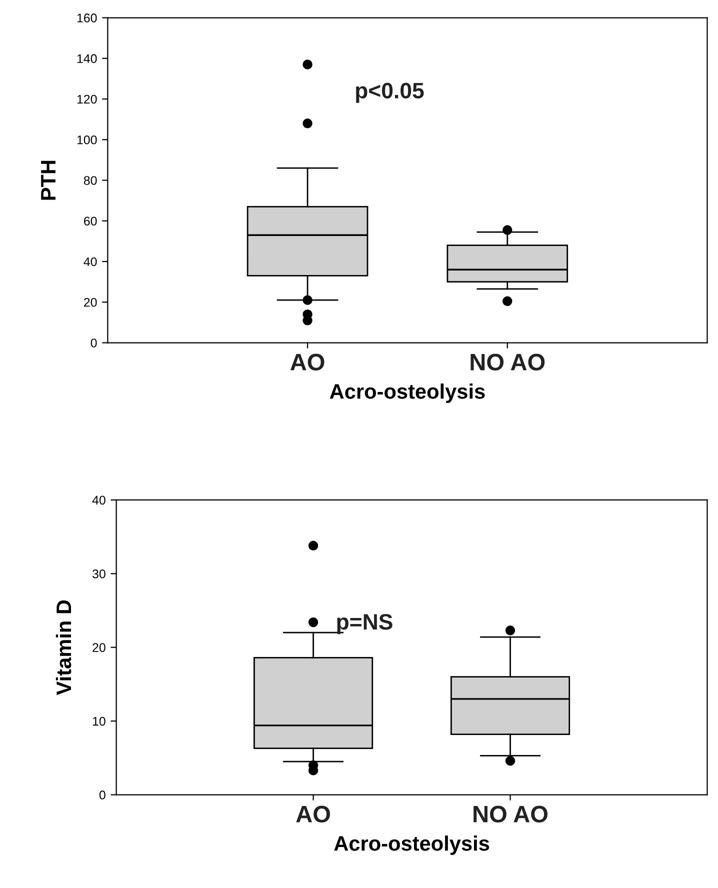  What do you see at coordinates (87, 139) in the screenshot?
I see `y-tick-label: 100` at bounding box center [87, 139].